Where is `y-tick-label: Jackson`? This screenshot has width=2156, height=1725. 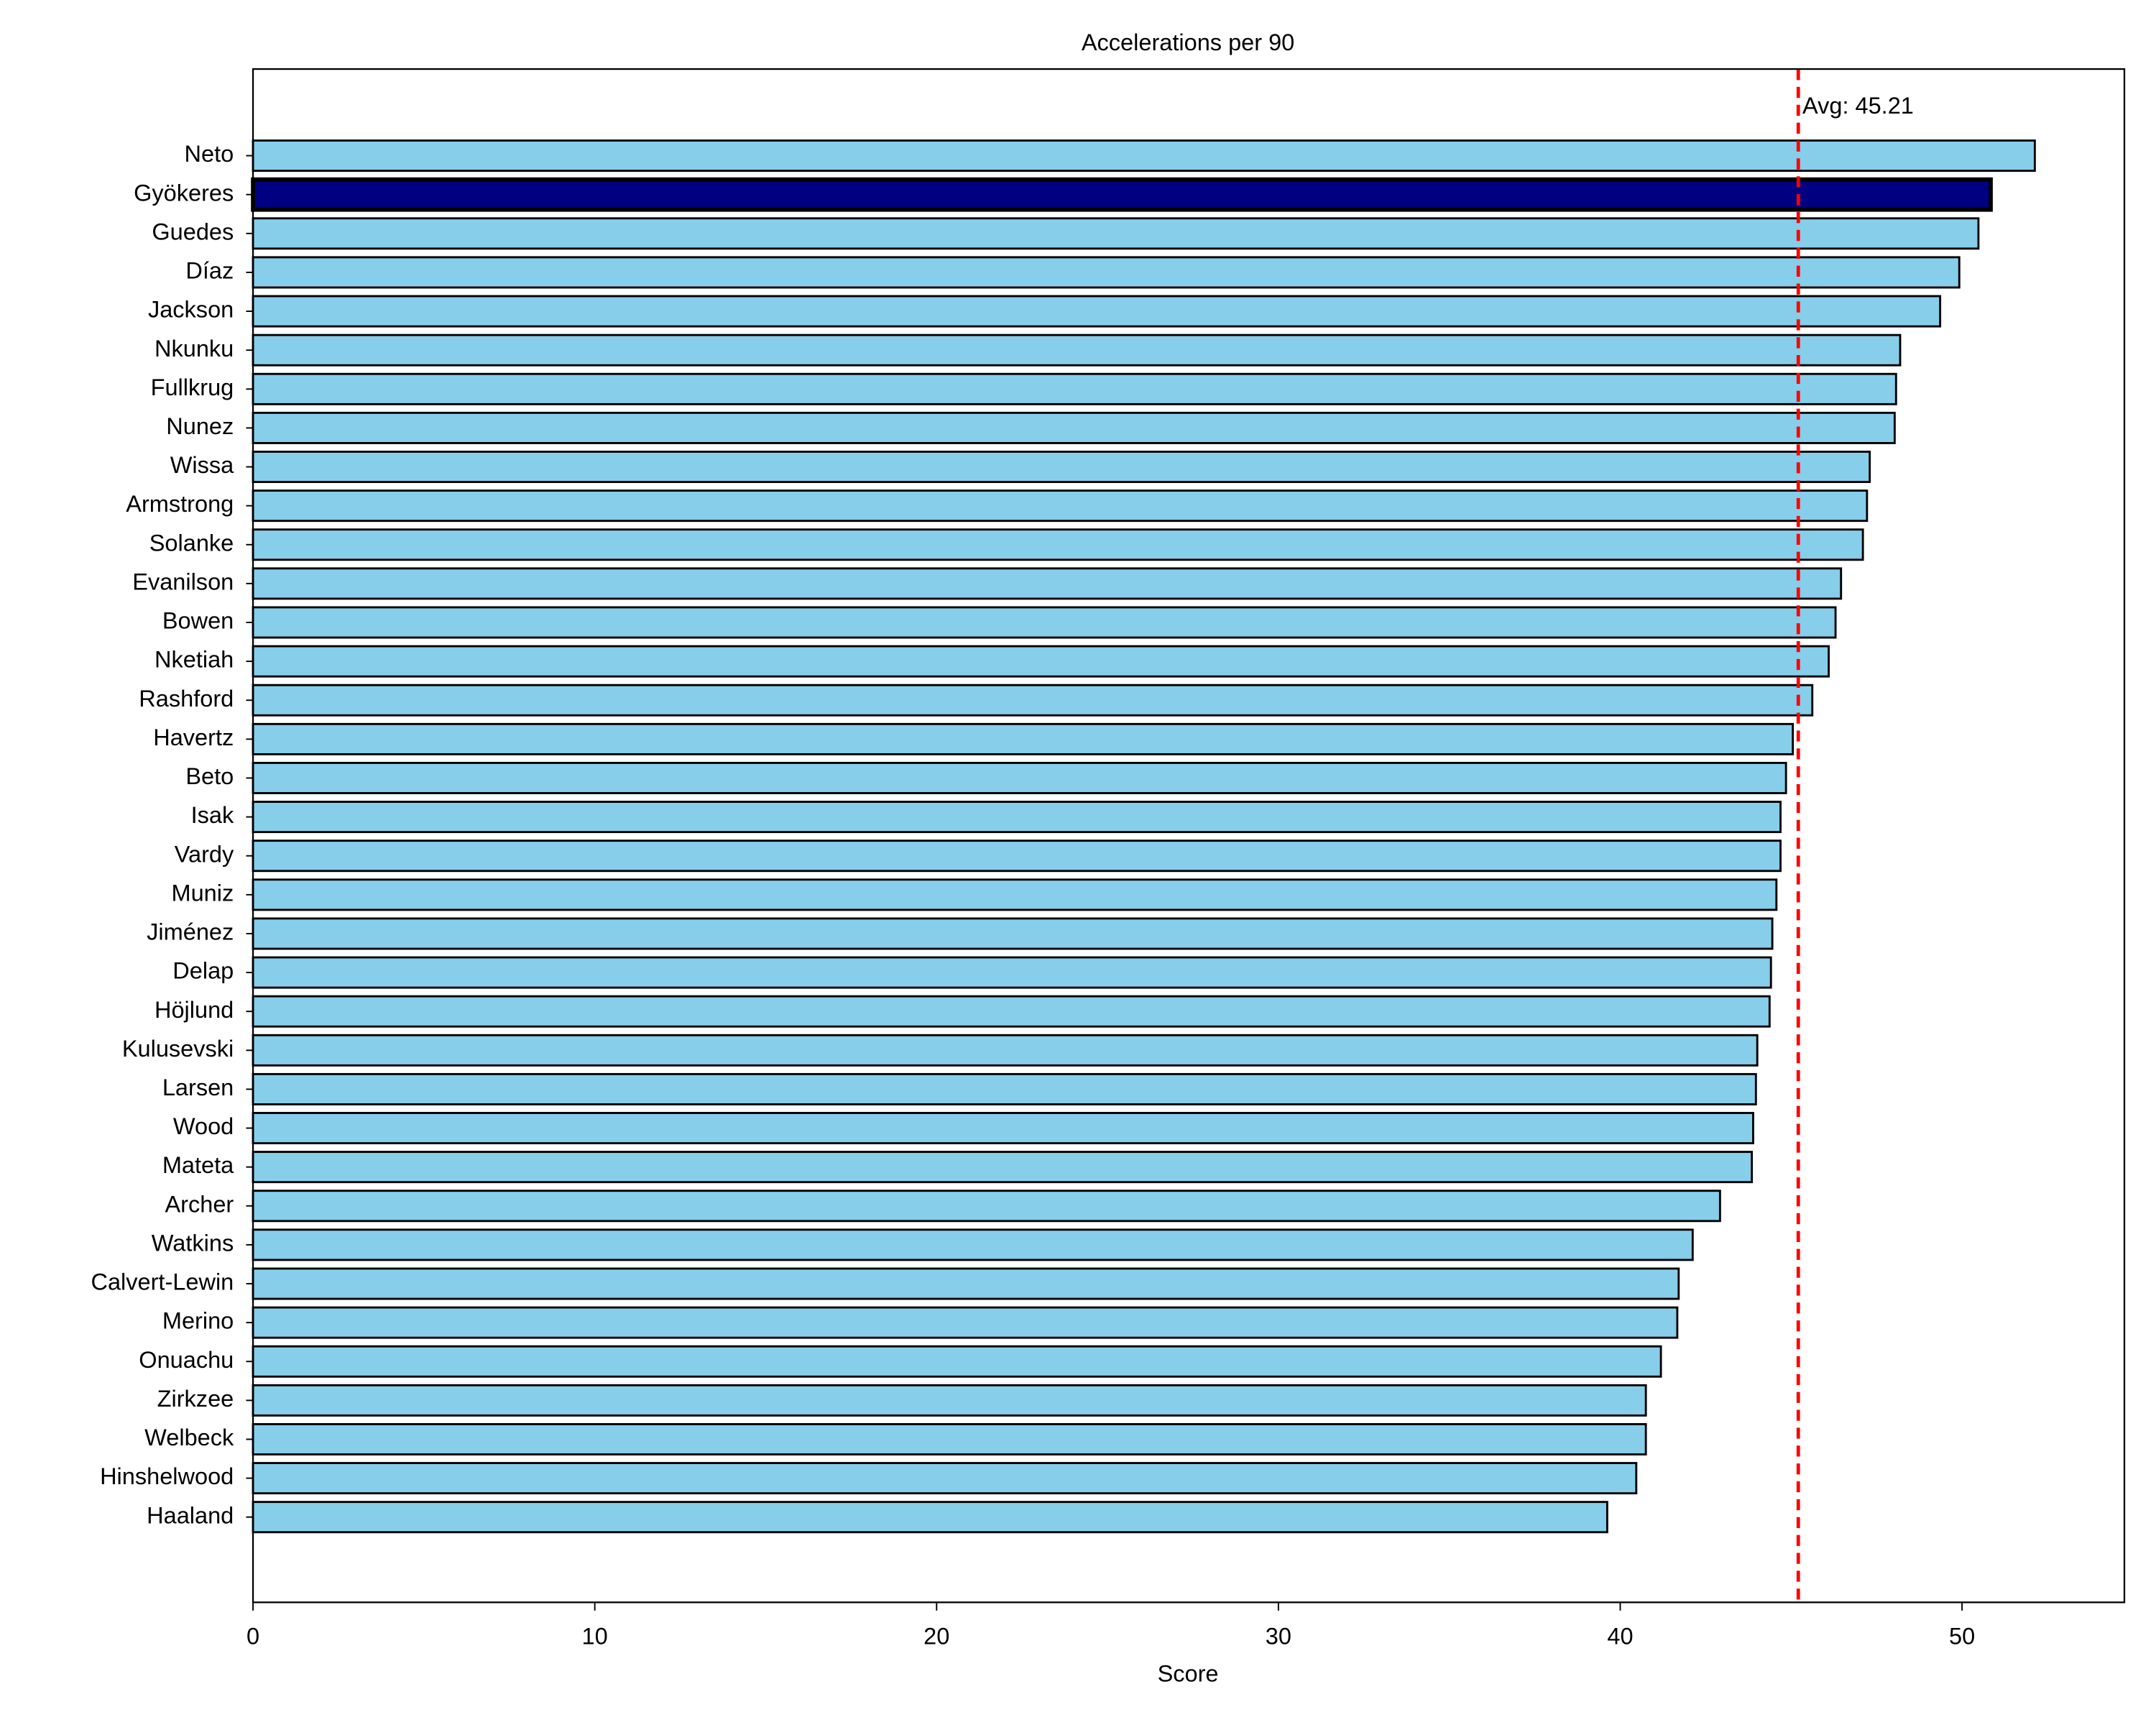 y-tick-label: Jackson is located at coordinates (191, 310).